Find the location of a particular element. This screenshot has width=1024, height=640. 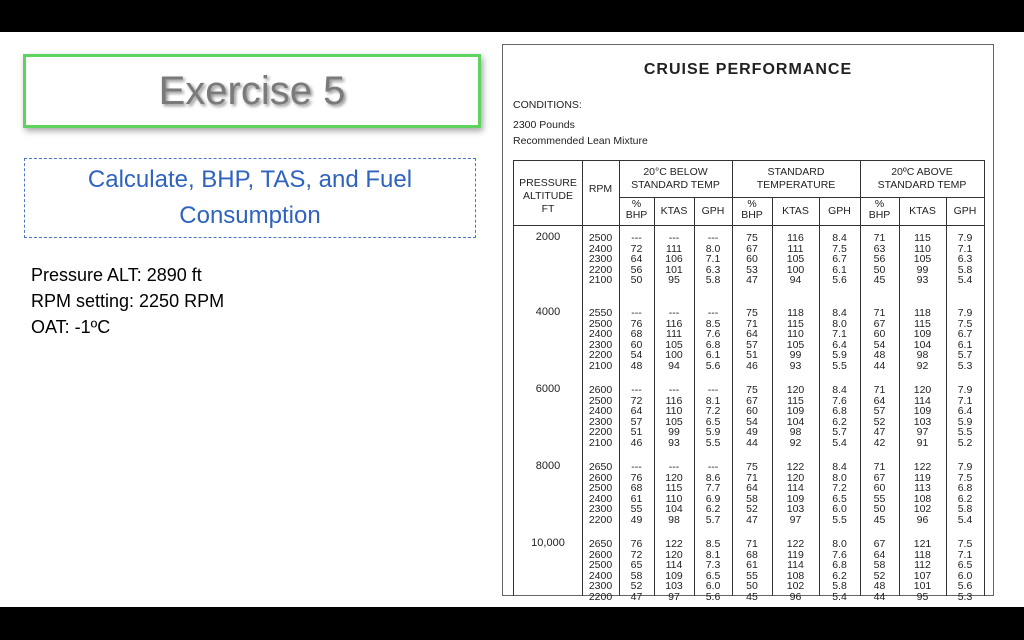

ktas-column: 122 119 113 108 102 96 is located at coordinates (922, 493).